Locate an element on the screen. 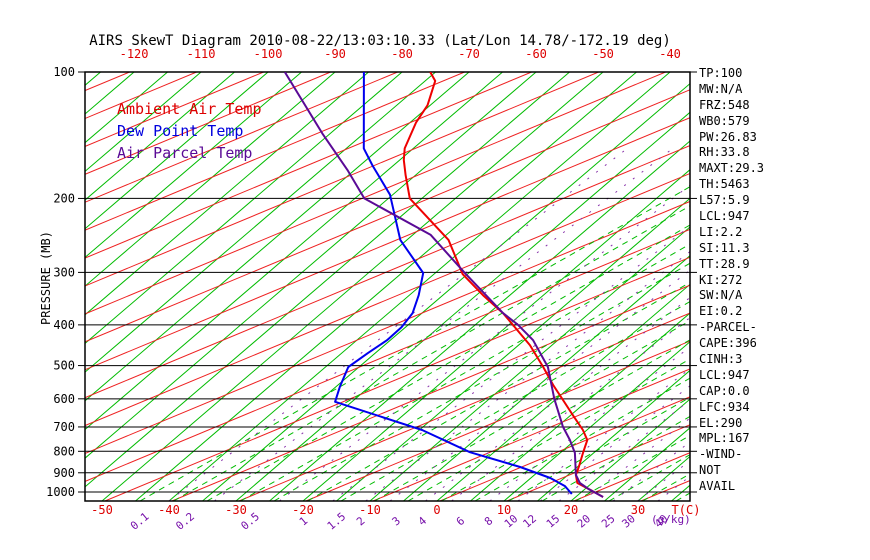 The height and width of the screenshot is (560, 870). stat-line: CAPE:396 is located at coordinates (728, 343).